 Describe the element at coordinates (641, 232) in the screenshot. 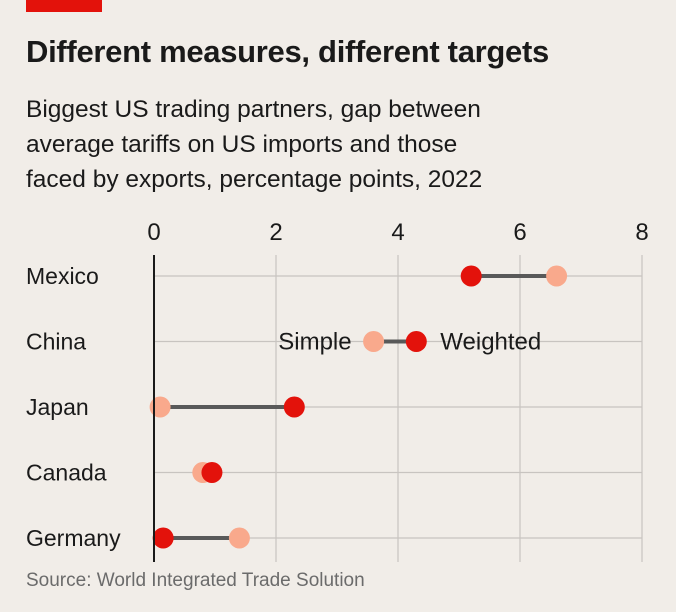

I see `x-tick-label-8: 8` at that location.